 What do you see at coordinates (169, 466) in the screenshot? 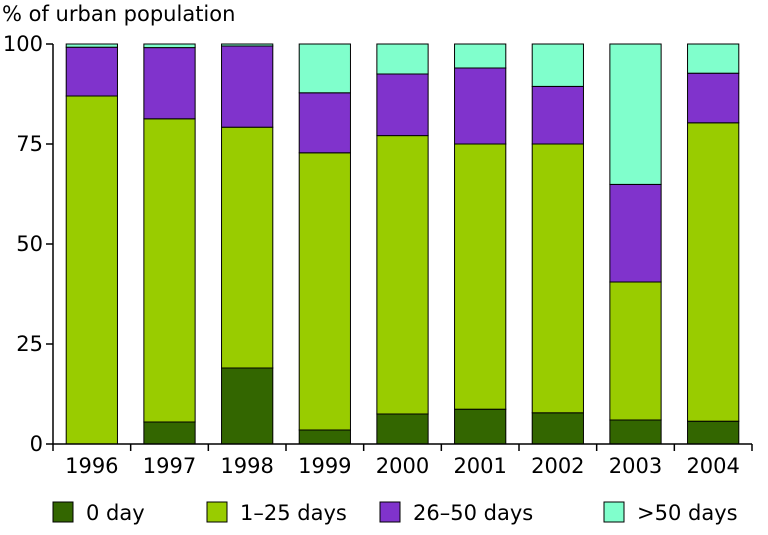
I see `x-tick-label: 1997` at bounding box center [169, 466].